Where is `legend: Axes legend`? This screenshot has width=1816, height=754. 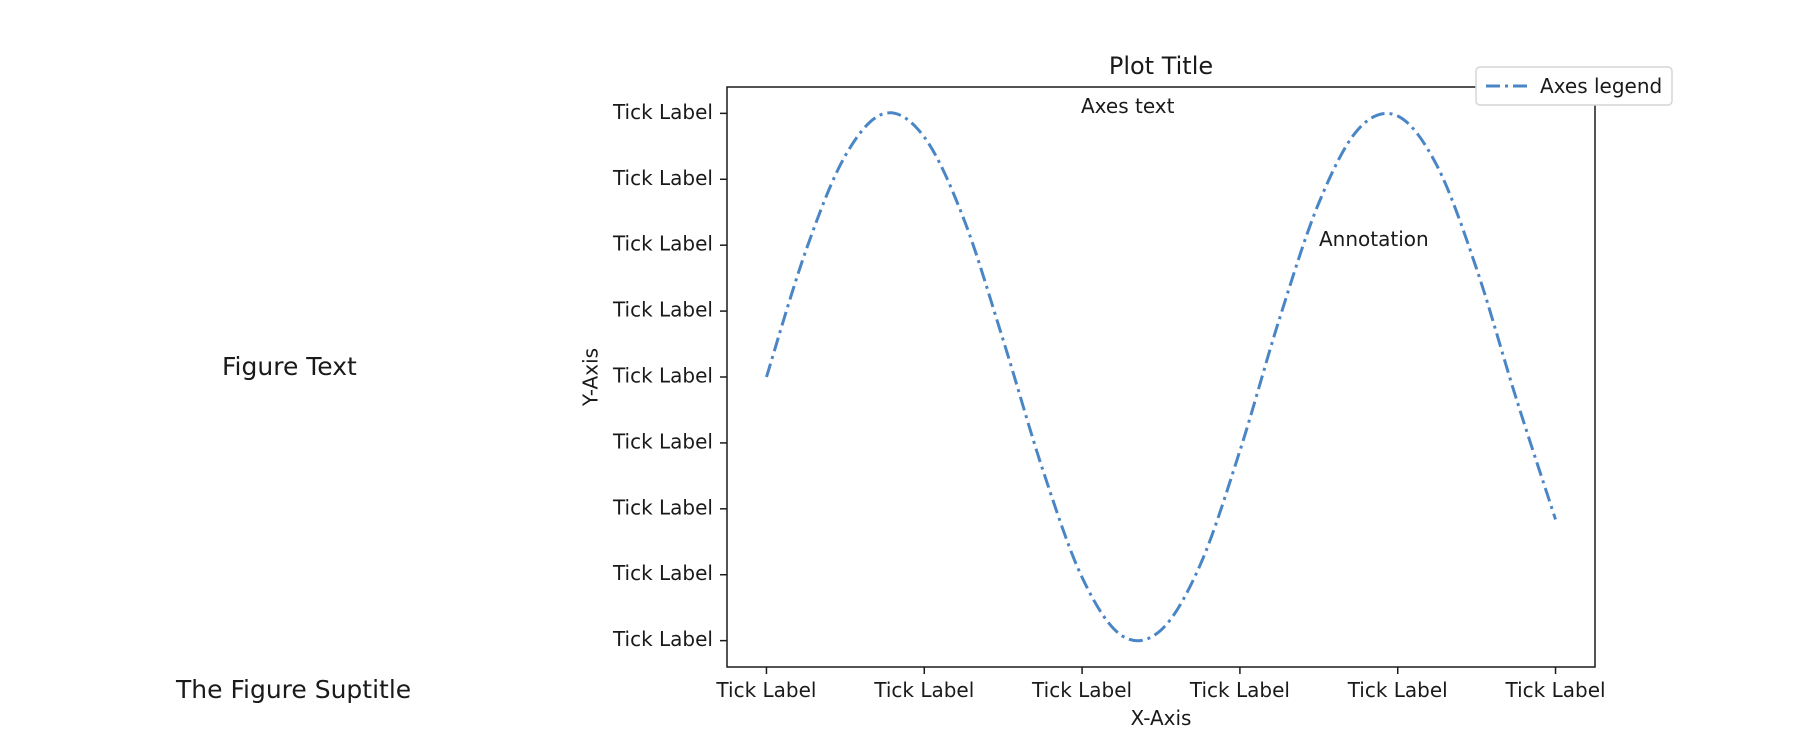 legend: Axes legend is located at coordinates (1574, 86).